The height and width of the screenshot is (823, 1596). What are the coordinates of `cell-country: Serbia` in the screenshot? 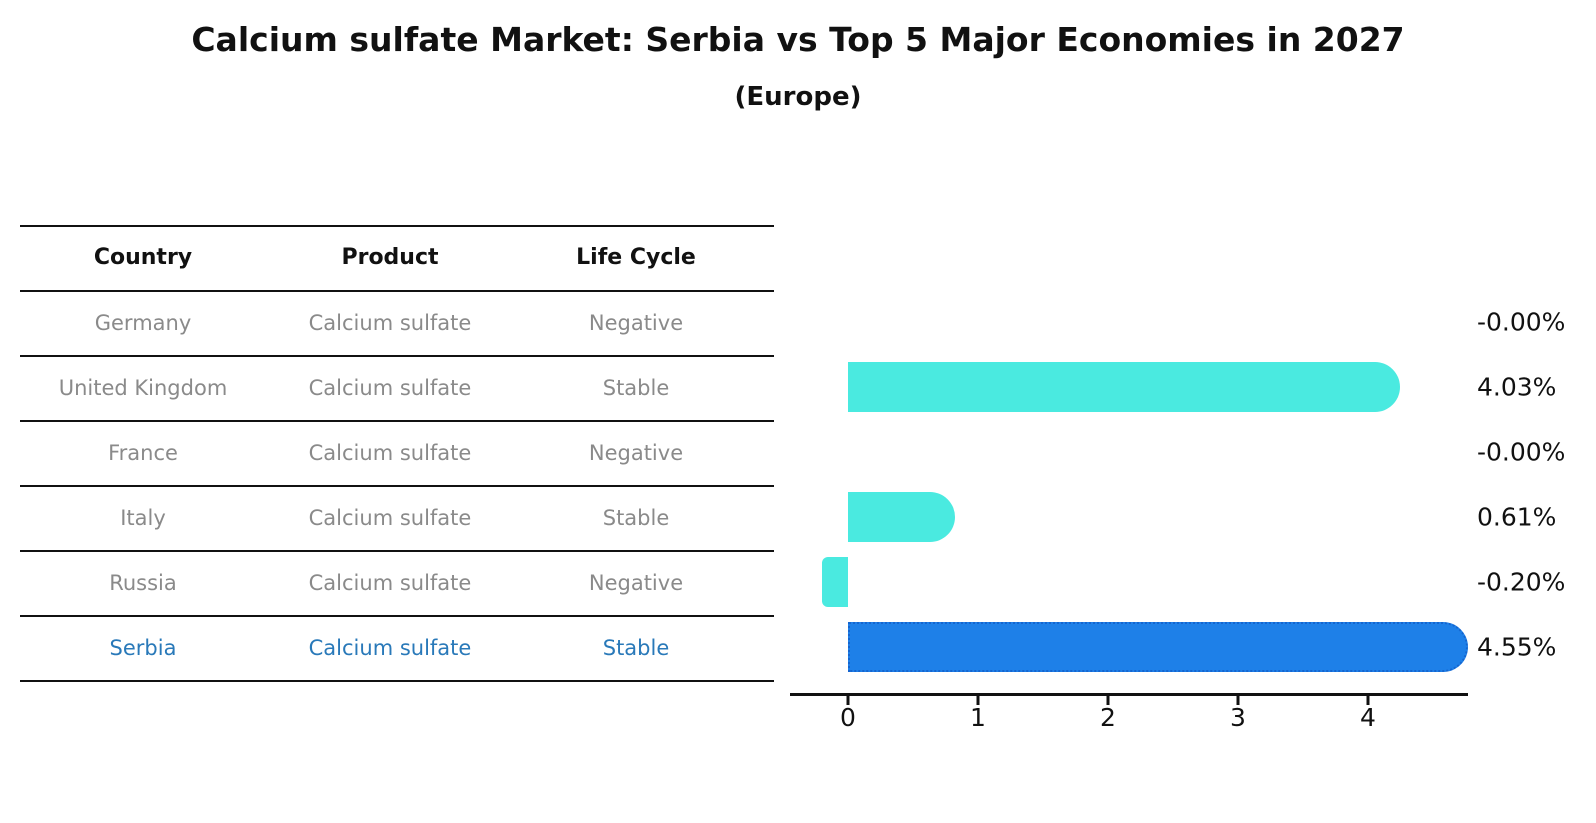 It's located at (143, 647).